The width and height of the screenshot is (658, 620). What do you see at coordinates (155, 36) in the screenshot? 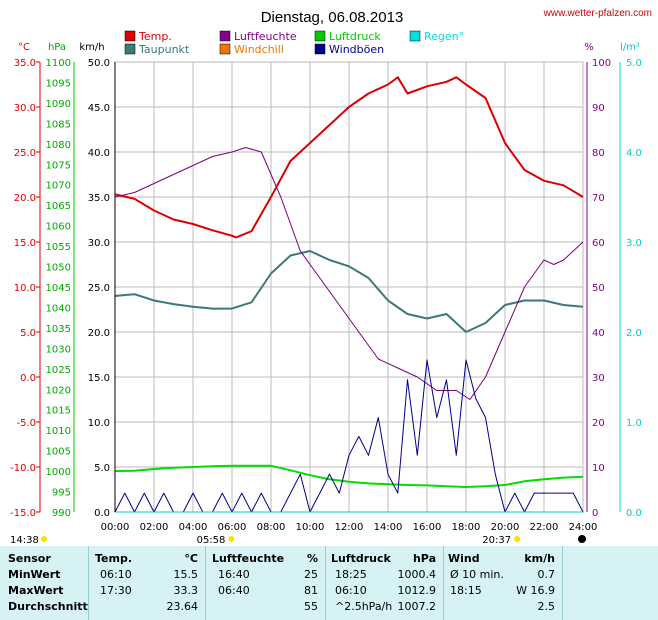
I see `legend-label: Temp.` at bounding box center [155, 36].